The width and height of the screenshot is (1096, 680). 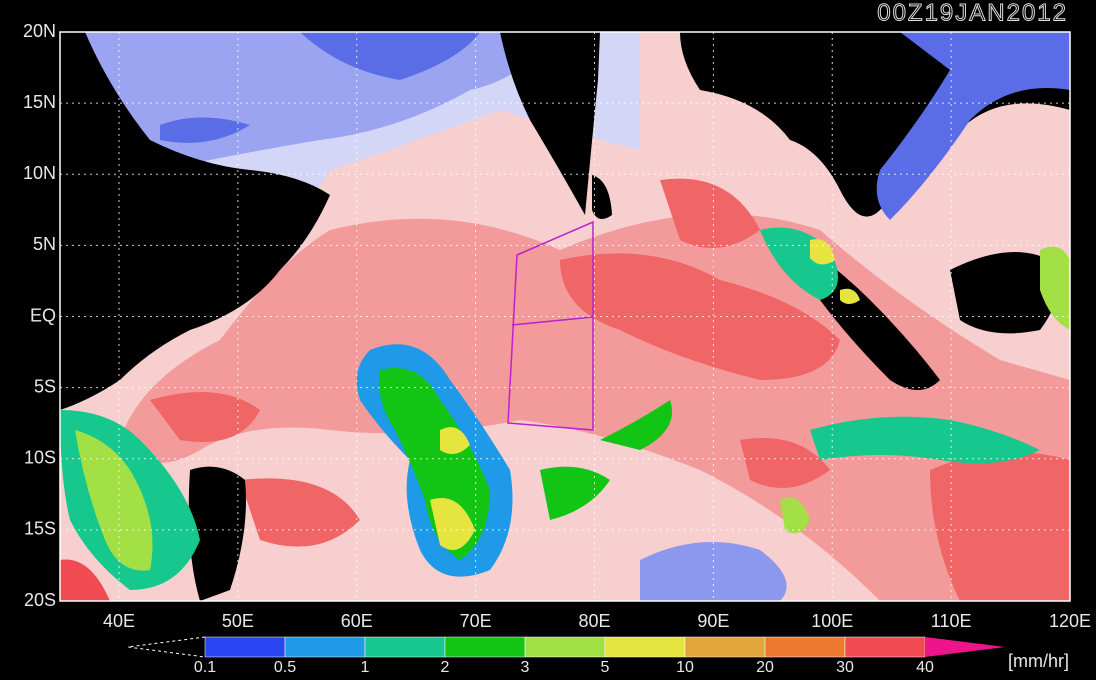 I want to click on south-china-sea, so click(x=973, y=126).